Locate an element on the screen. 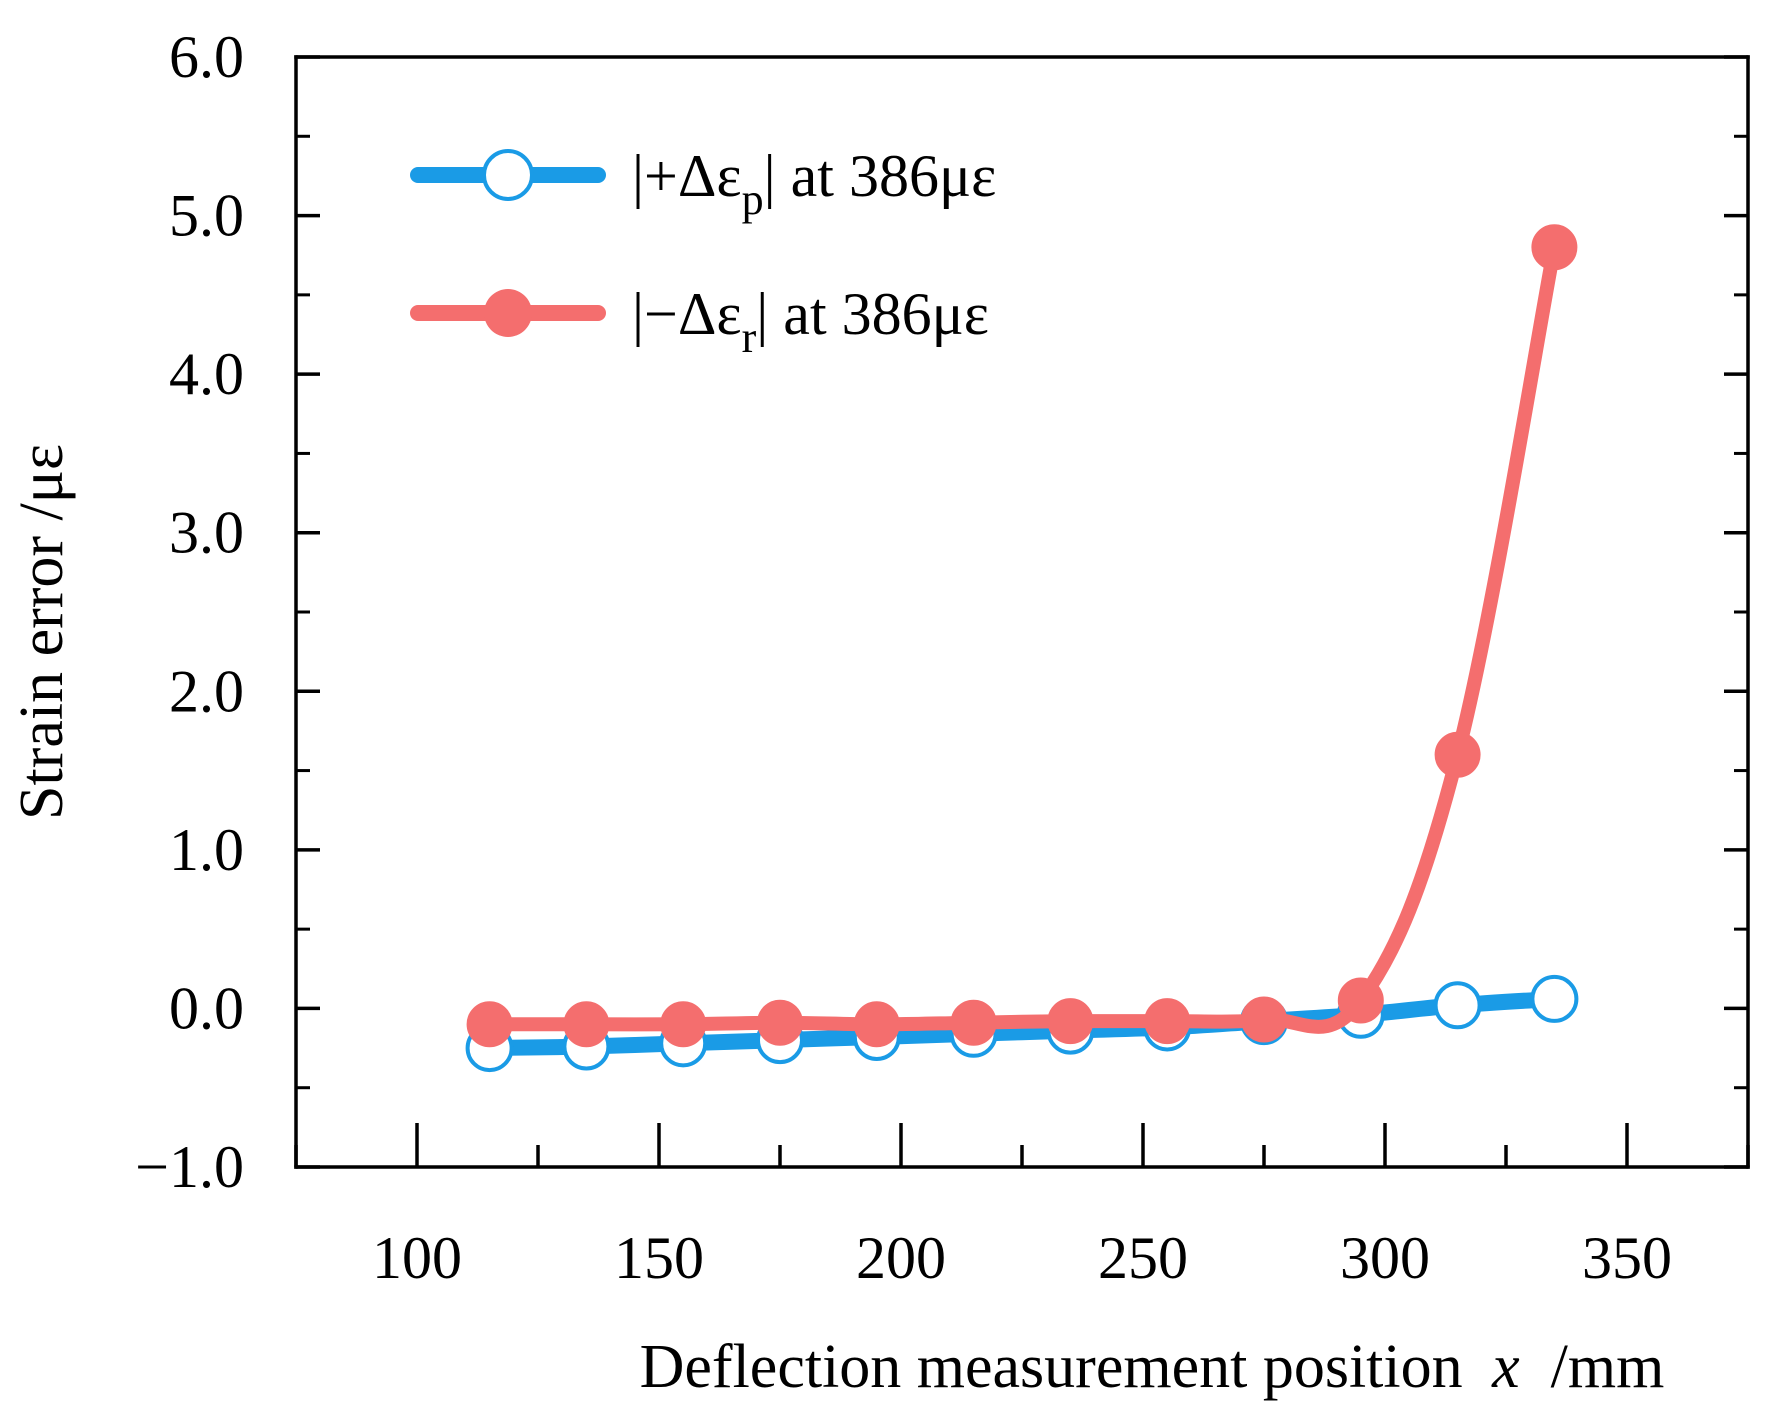 The width and height of the screenshot is (1776, 1401). legend: |+Δεp| at 386με|−Δεr| at 386με is located at coordinates (703, 252).